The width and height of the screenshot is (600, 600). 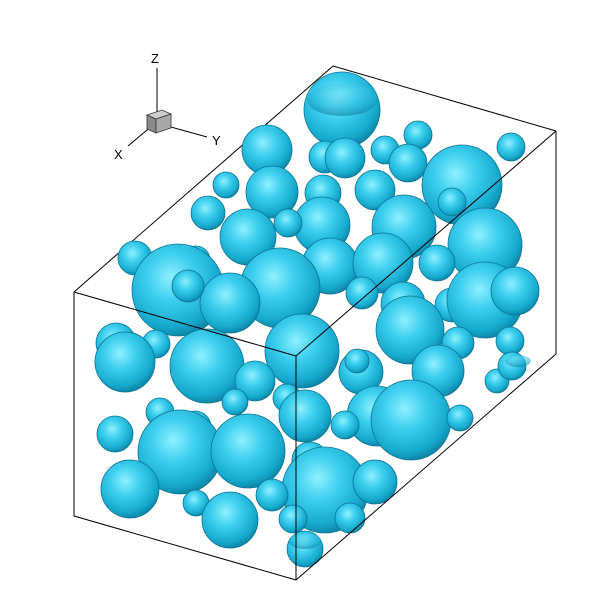 What do you see at coordinates (155, 58) in the screenshot?
I see `z-axis-label: Z` at bounding box center [155, 58].